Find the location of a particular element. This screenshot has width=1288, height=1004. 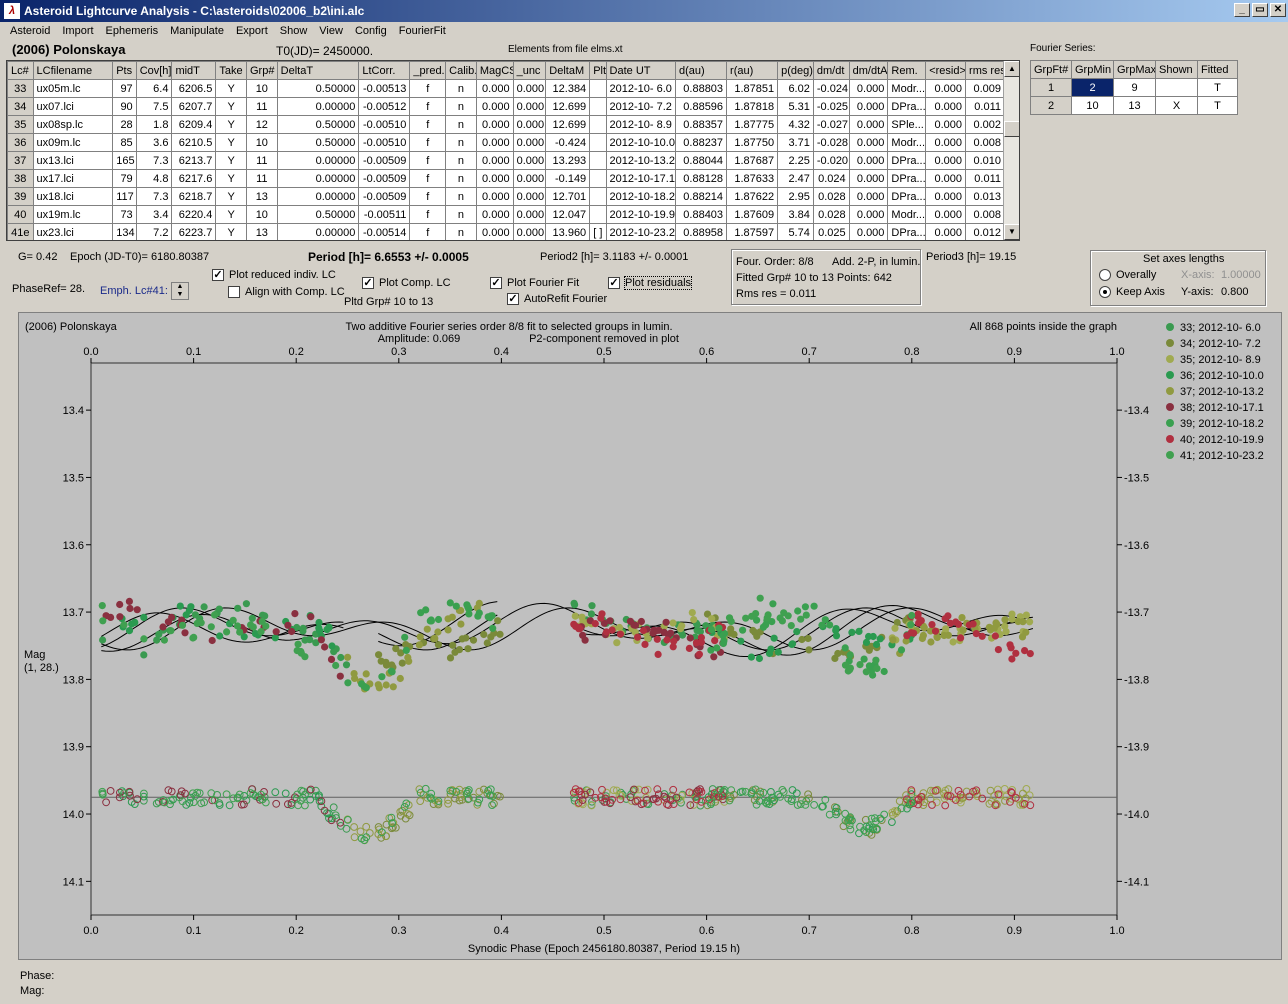

table-cell: ux13.lci is located at coordinates (73, 160).